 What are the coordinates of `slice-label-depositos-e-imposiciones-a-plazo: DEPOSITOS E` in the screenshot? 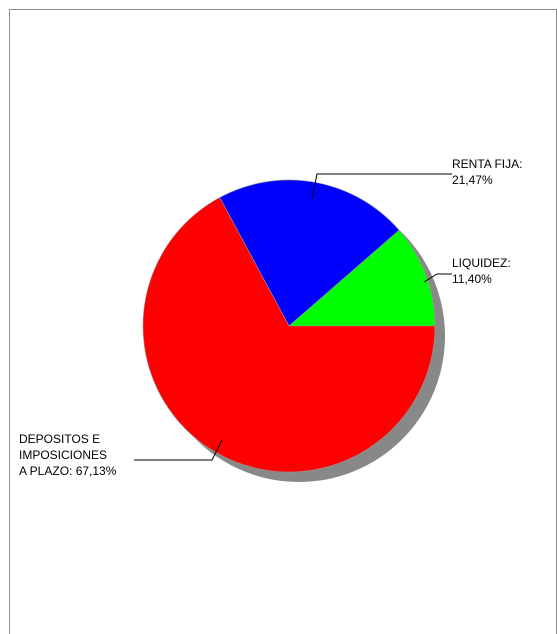 It's located at (59, 439).